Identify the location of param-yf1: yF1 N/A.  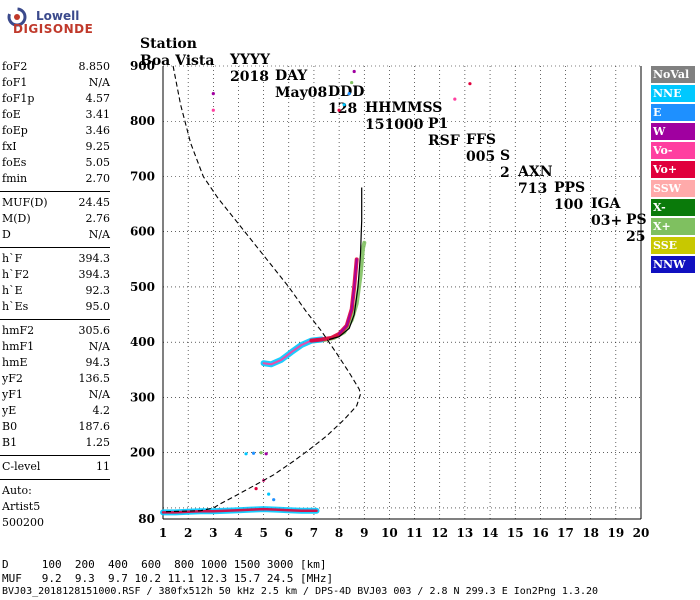
(56, 396).